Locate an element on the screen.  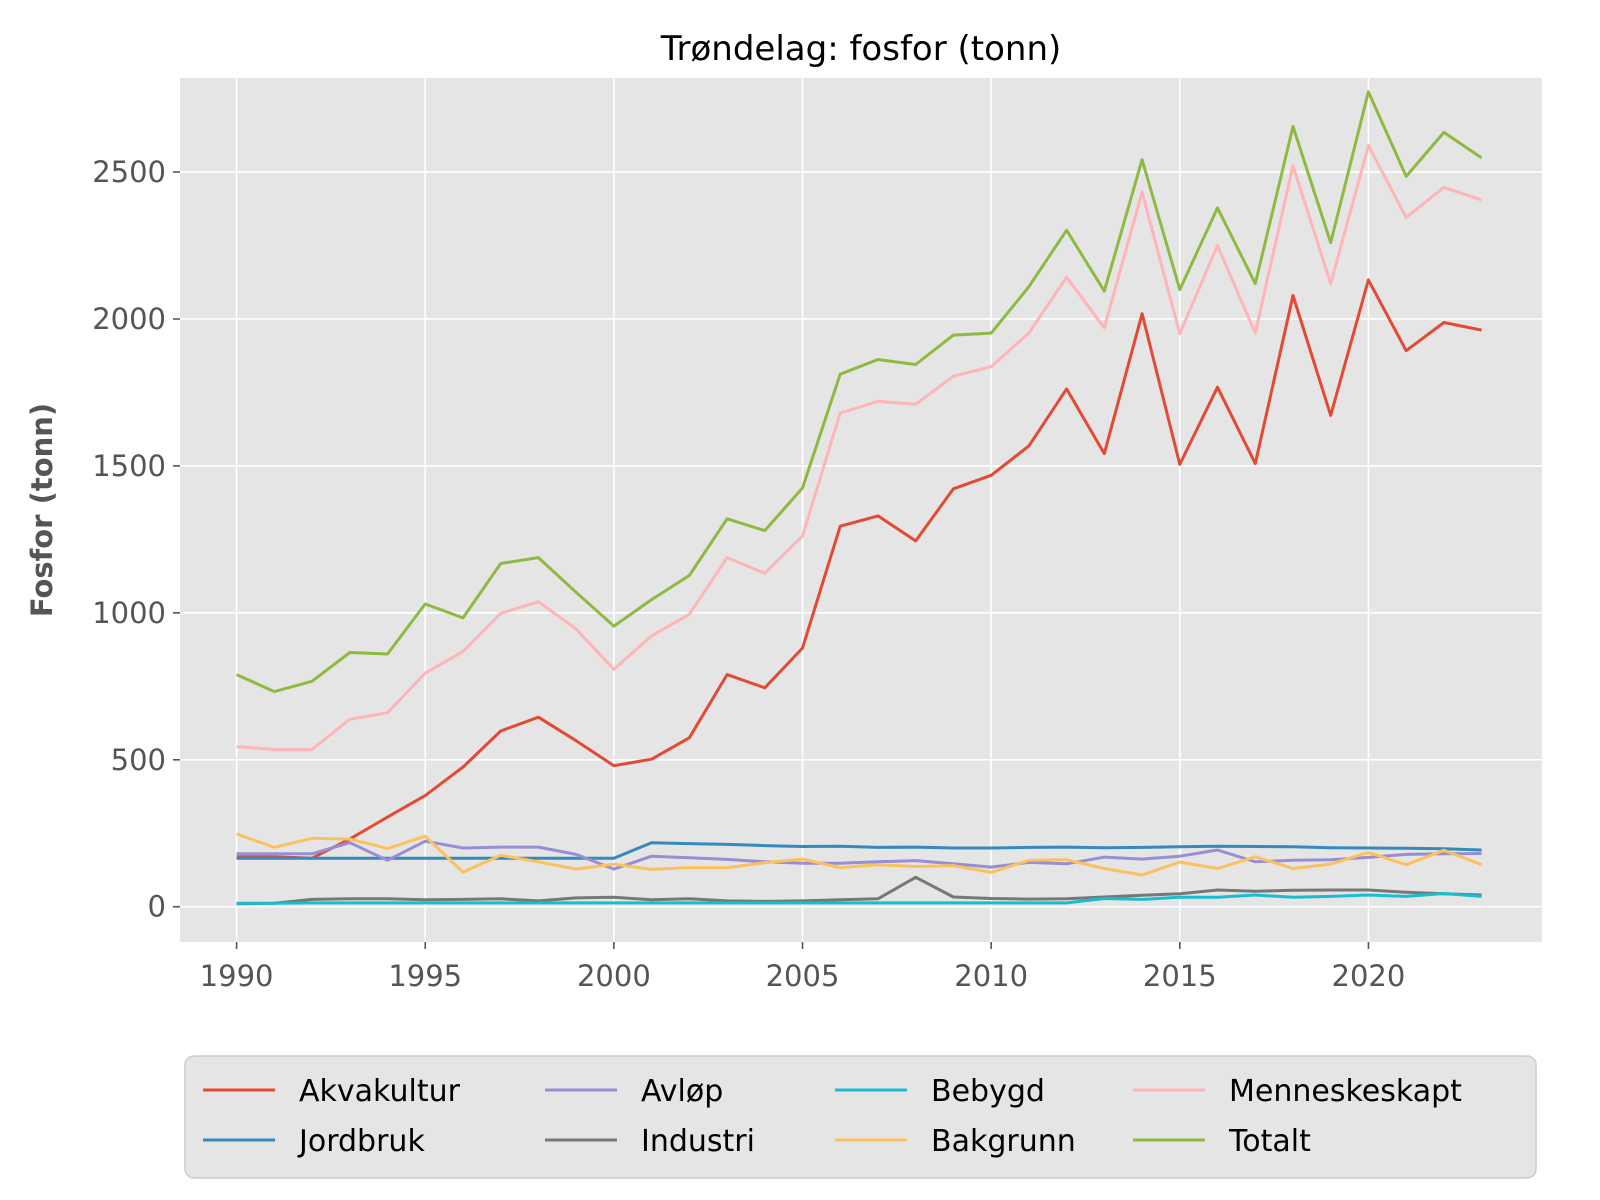
x-tick-label: 1990 is located at coordinates (237, 976).